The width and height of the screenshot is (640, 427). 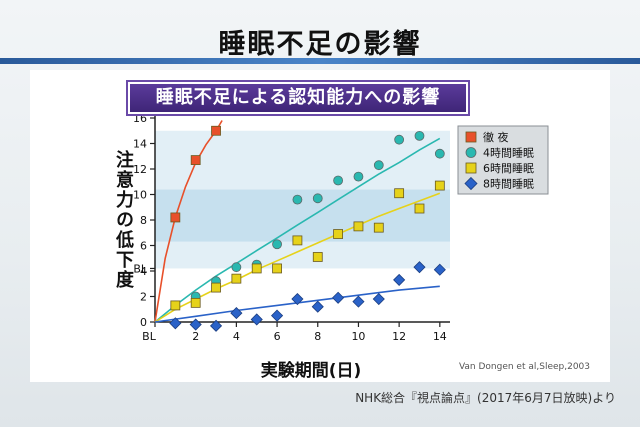 What do you see at coordinates (140, 195) in the screenshot?
I see `y-tick-label: 10` at bounding box center [140, 195].